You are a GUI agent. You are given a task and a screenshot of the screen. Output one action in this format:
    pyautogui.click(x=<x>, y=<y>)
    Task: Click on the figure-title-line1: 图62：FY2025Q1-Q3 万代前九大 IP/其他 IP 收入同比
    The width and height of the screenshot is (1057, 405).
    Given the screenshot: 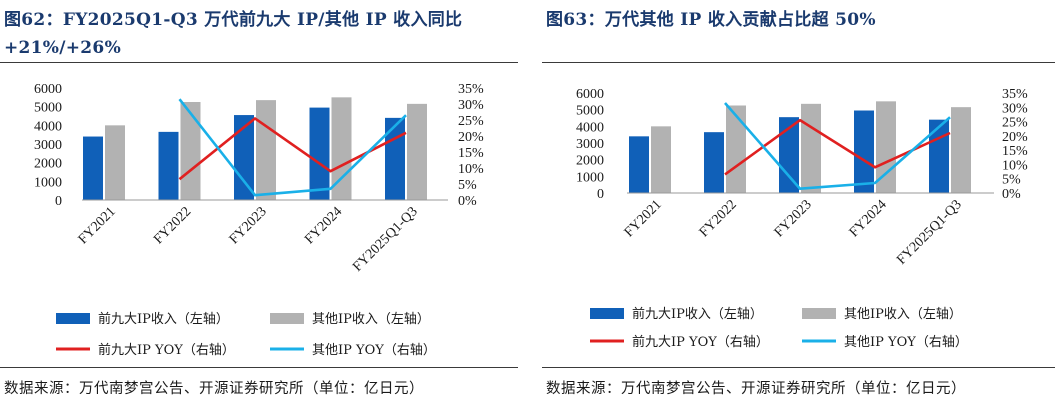 What is the action you would take?
    pyautogui.click(x=233, y=20)
    